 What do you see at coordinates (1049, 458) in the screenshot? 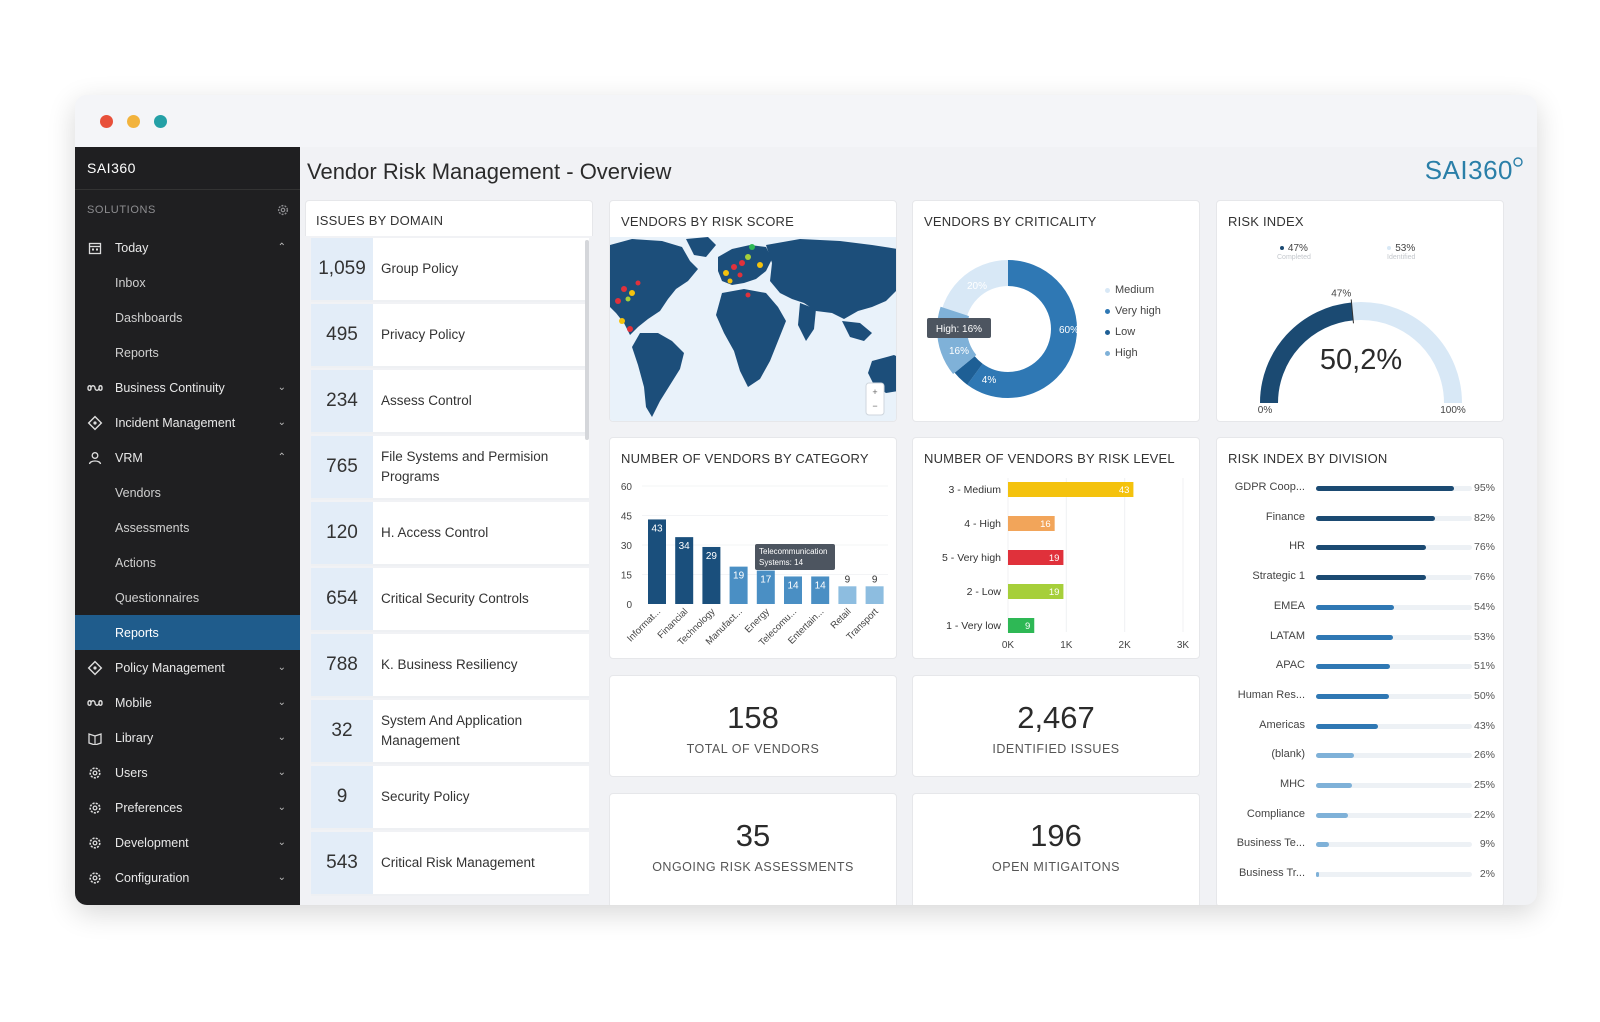
I see `risk-level-card-title: NUMBER OF VENDORS BY RISK LEVEL` at bounding box center [1049, 458].